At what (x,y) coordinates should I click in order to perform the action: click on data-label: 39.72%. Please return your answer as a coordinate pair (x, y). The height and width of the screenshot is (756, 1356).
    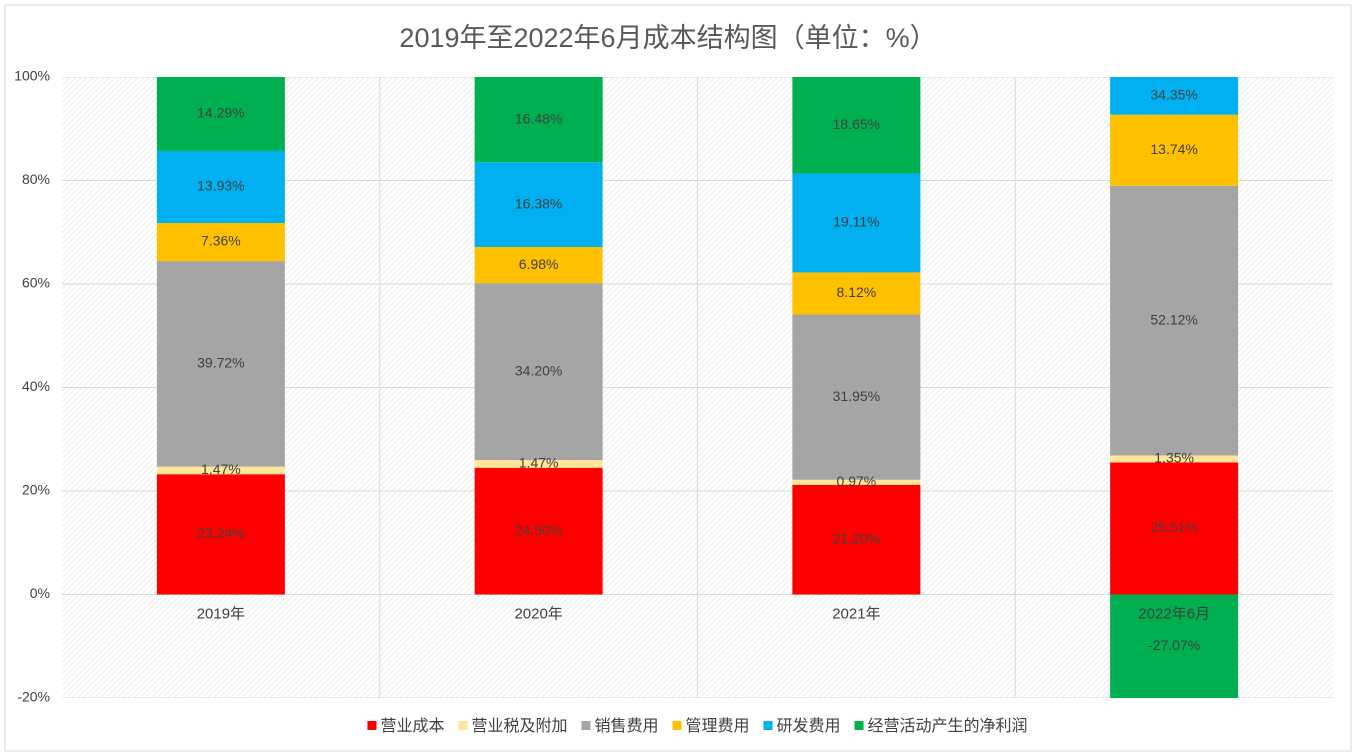
    Looking at the image, I should click on (220, 363).